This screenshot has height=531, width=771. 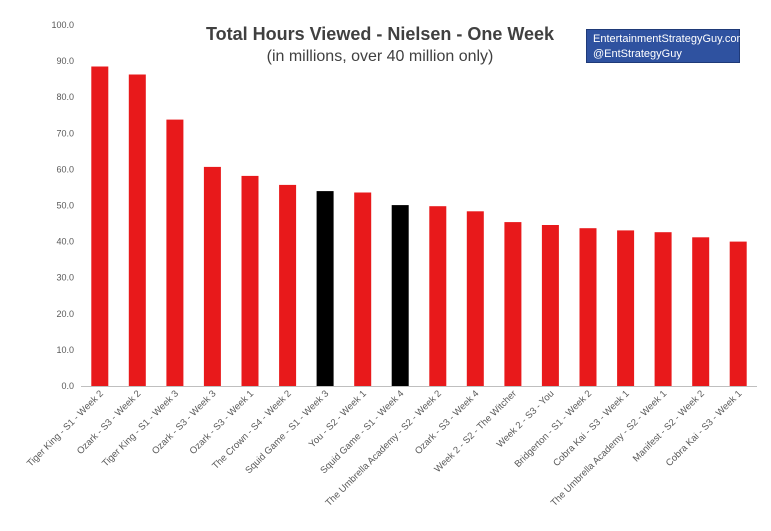 I want to click on x-tick-label: Ozark - S3 - Week 3, so click(x=184, y=422).